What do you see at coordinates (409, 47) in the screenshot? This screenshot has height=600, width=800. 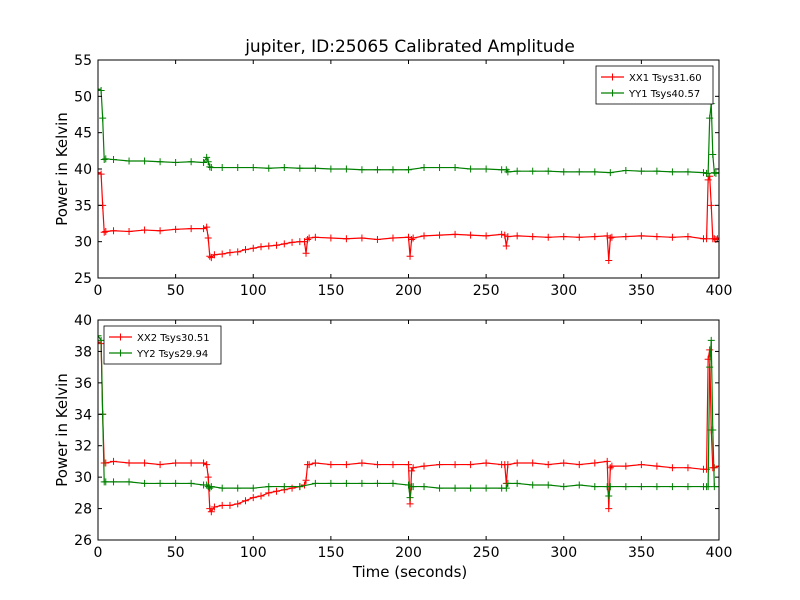 I see `chart-title: jupiter, ID:25065 Calibrated Amplitude` at bounding box center [409, 47].